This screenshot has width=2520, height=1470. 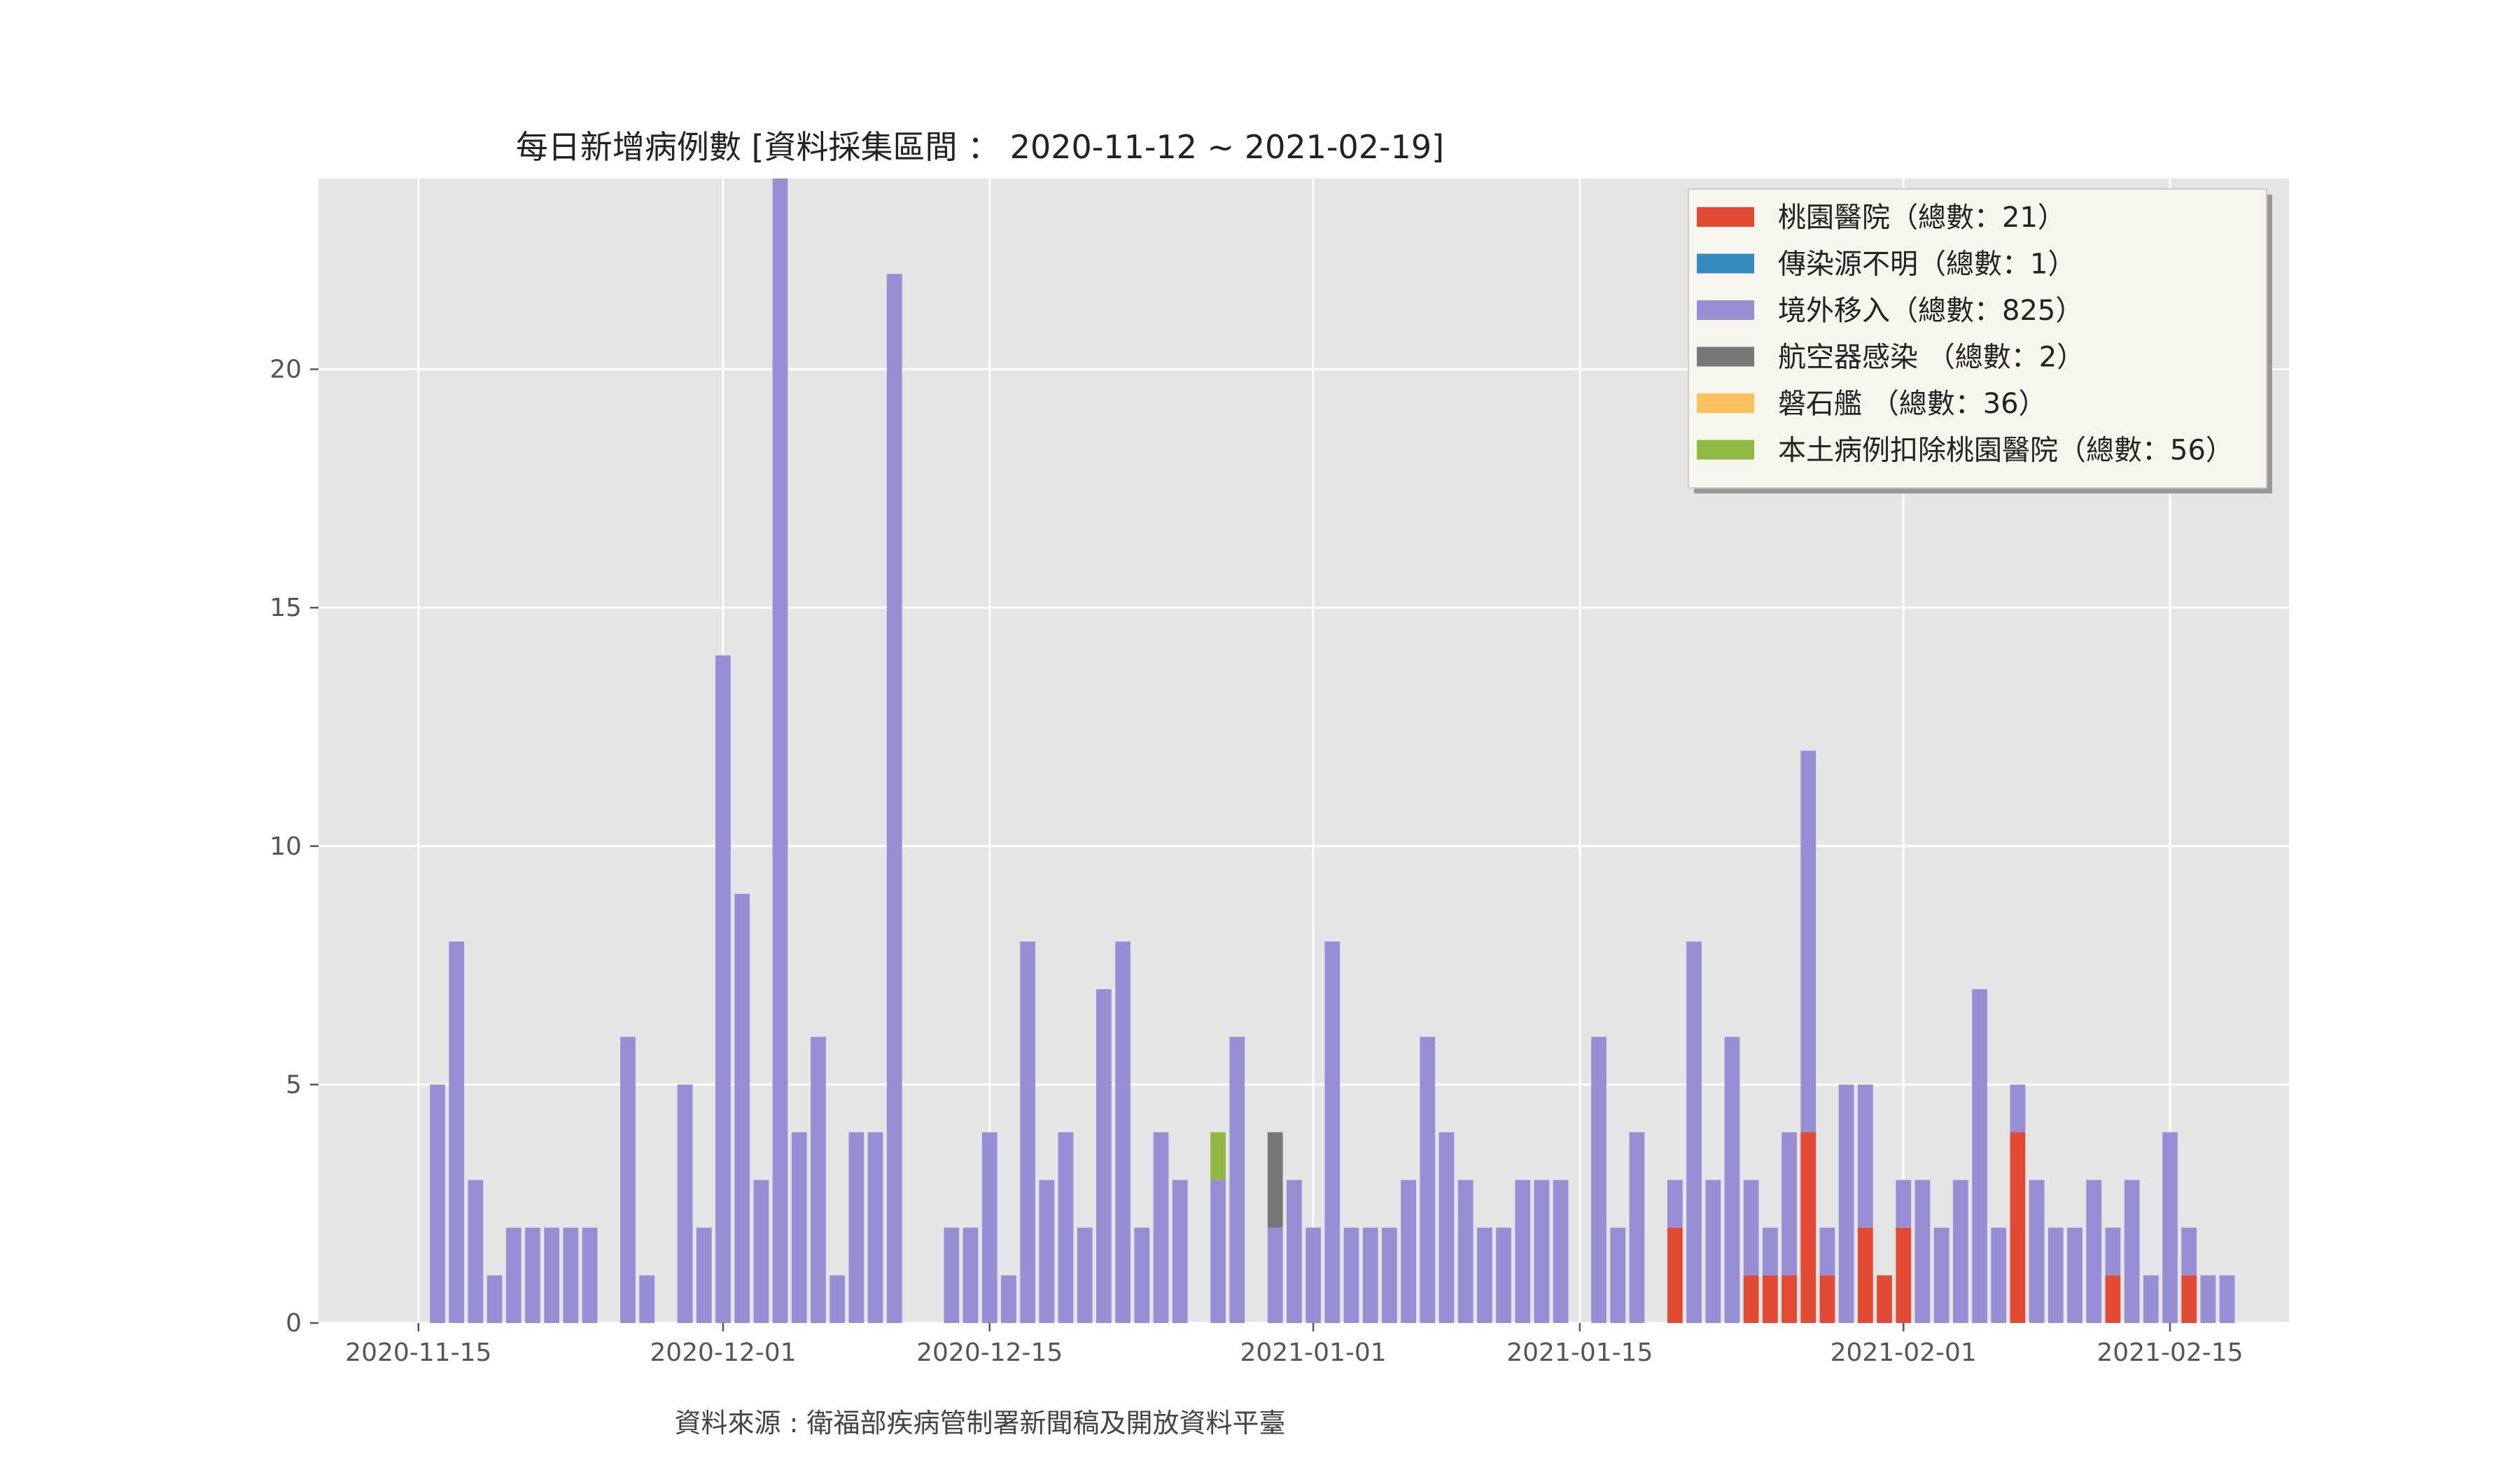 I want to click on y-tick-label: 5, so click(x=294, y=1084).